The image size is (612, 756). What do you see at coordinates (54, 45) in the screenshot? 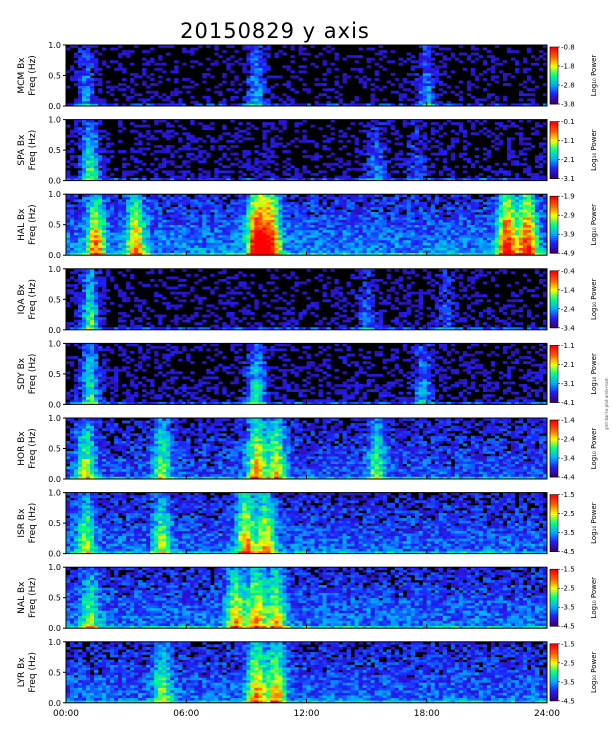
I see `y-tick-label: 1.0` at bounding box center [54, 45].